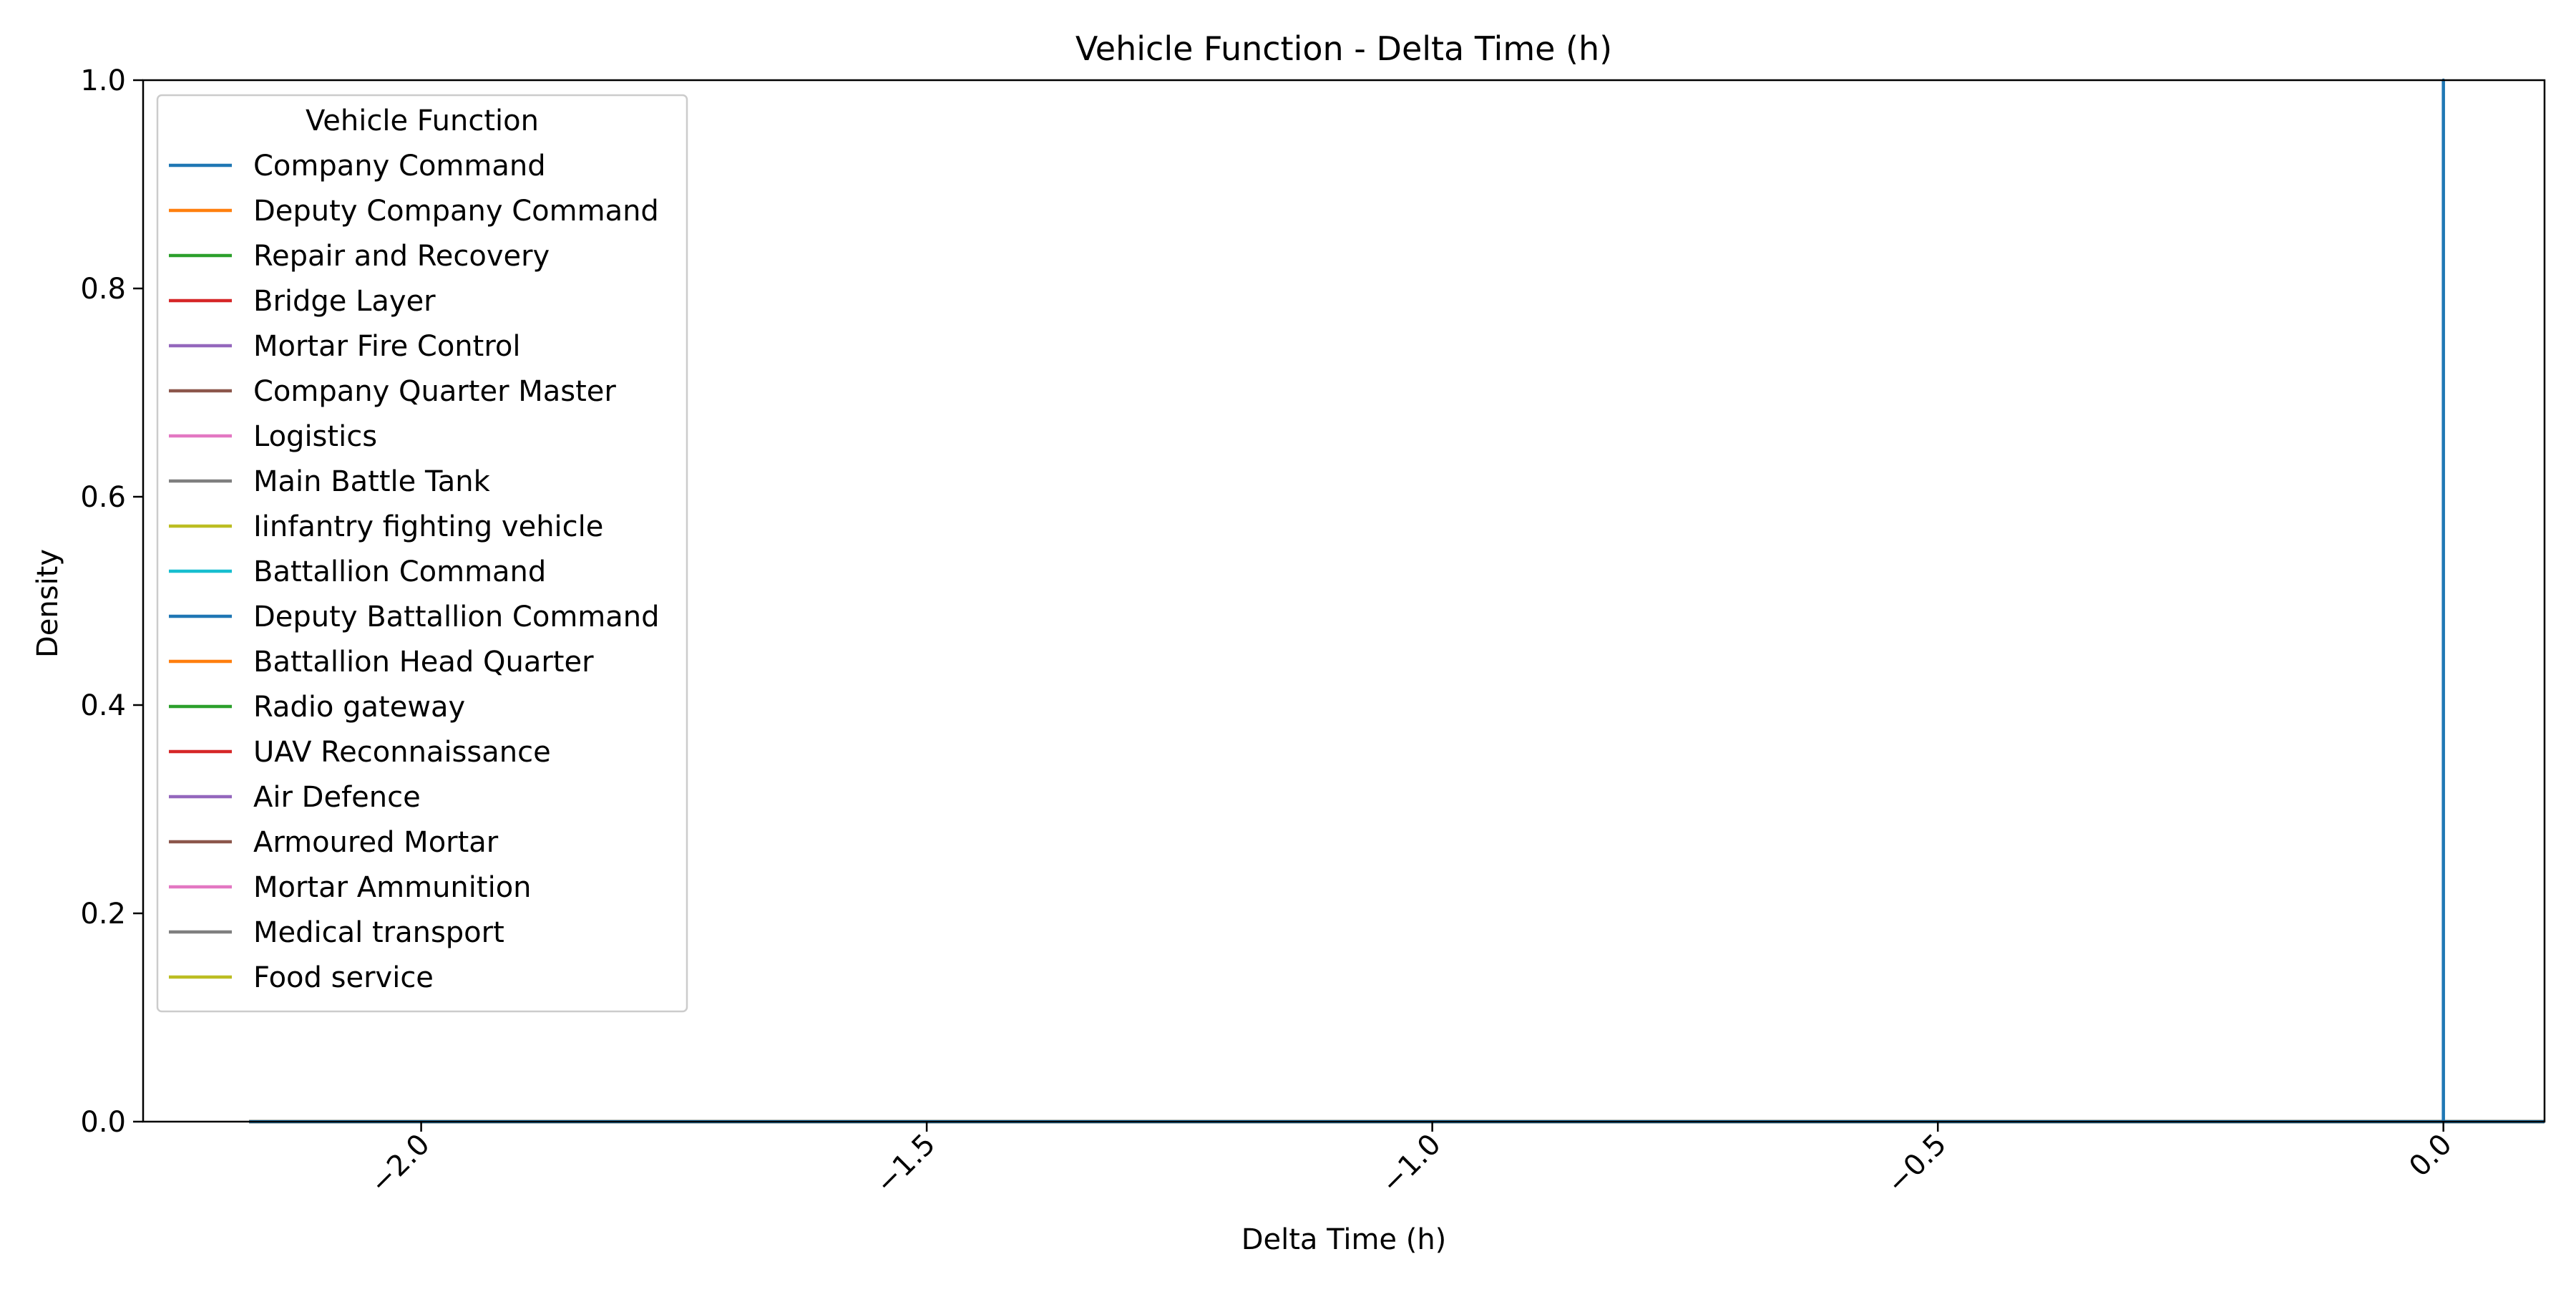 This screenshot has width=2576, height=1292. I want to click on legend-item: Logistics, so click(273, 436).